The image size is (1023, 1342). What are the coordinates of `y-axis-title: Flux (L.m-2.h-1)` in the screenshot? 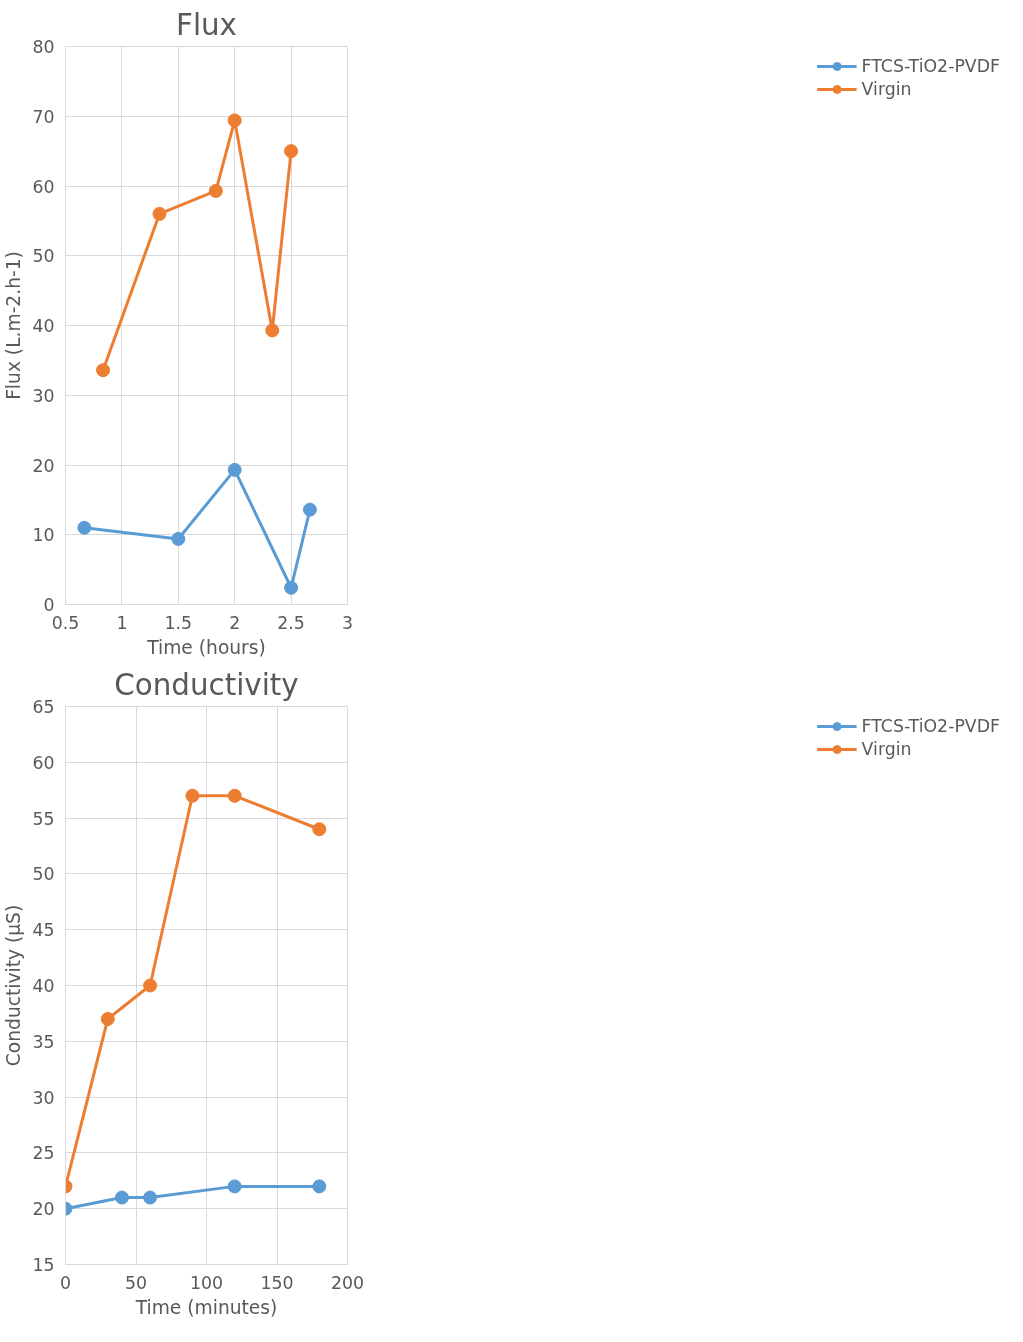 It's located at (14, 325).